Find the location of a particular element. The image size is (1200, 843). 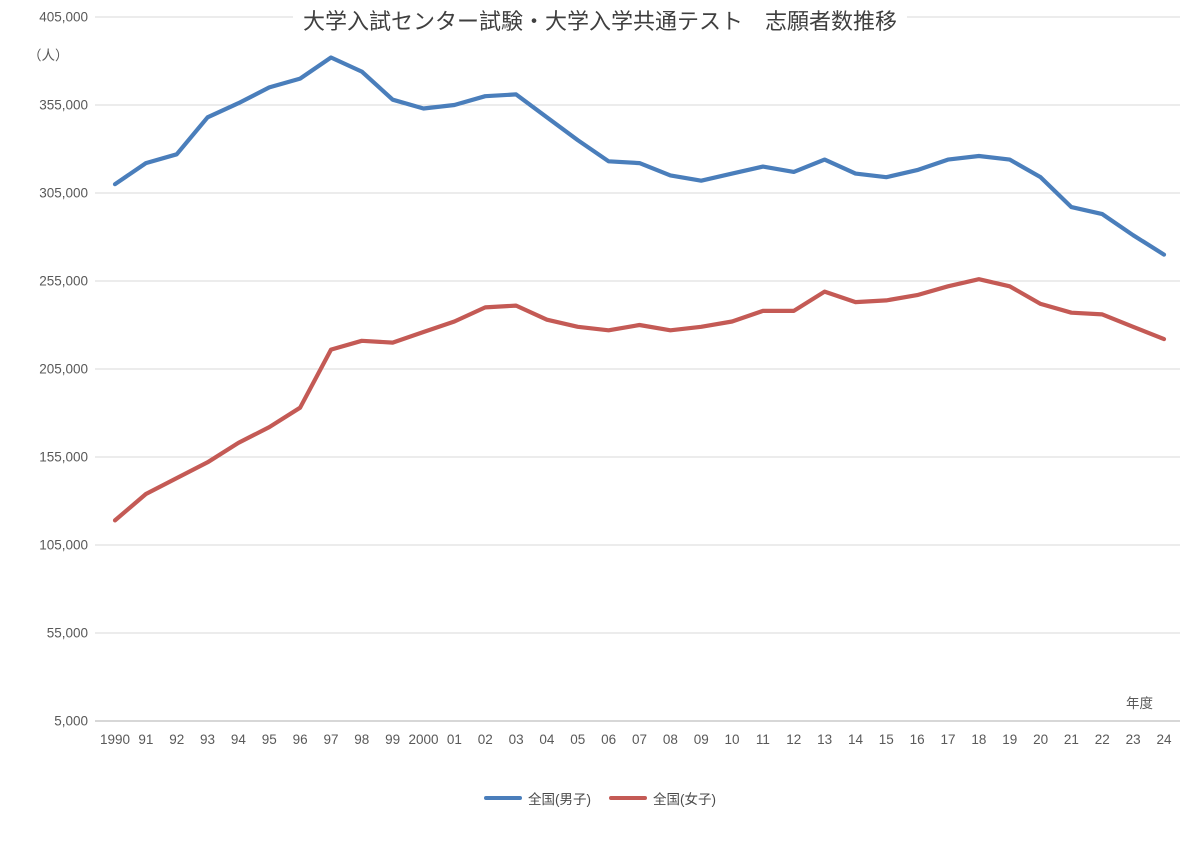

legend-item-female: 全国(女子) is located at coordinates (662, 798).